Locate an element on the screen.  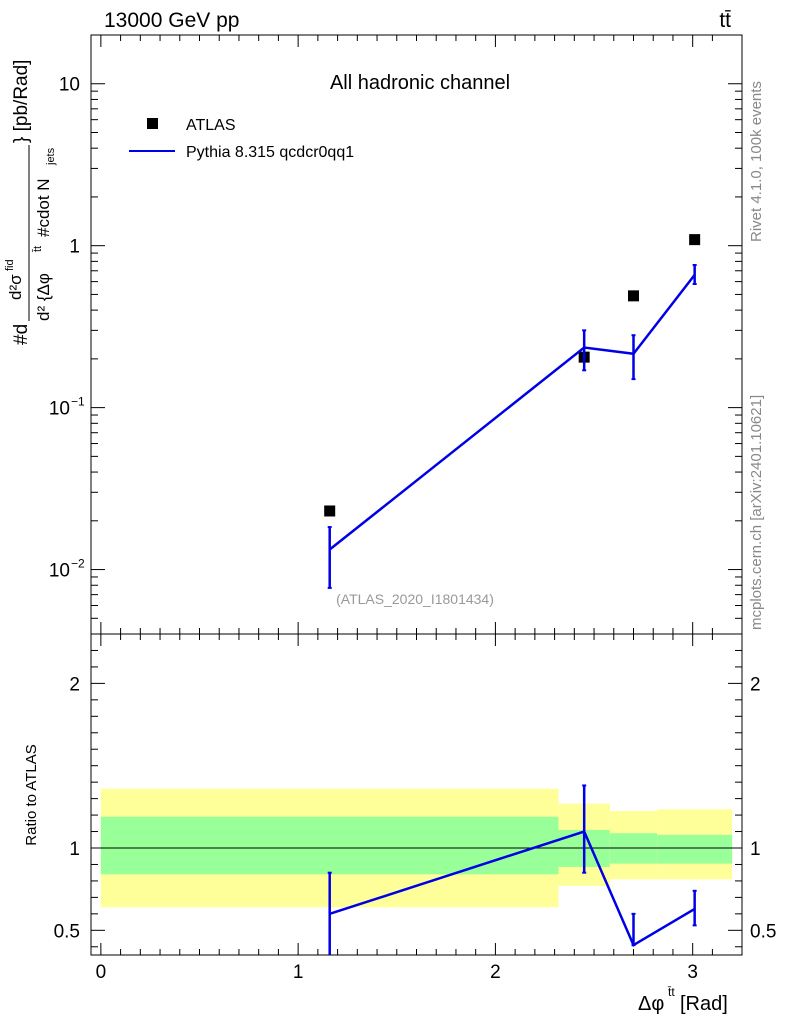
x-axis-label: Δφ t̄t [Rad] is located at coordinates (683, 1000).